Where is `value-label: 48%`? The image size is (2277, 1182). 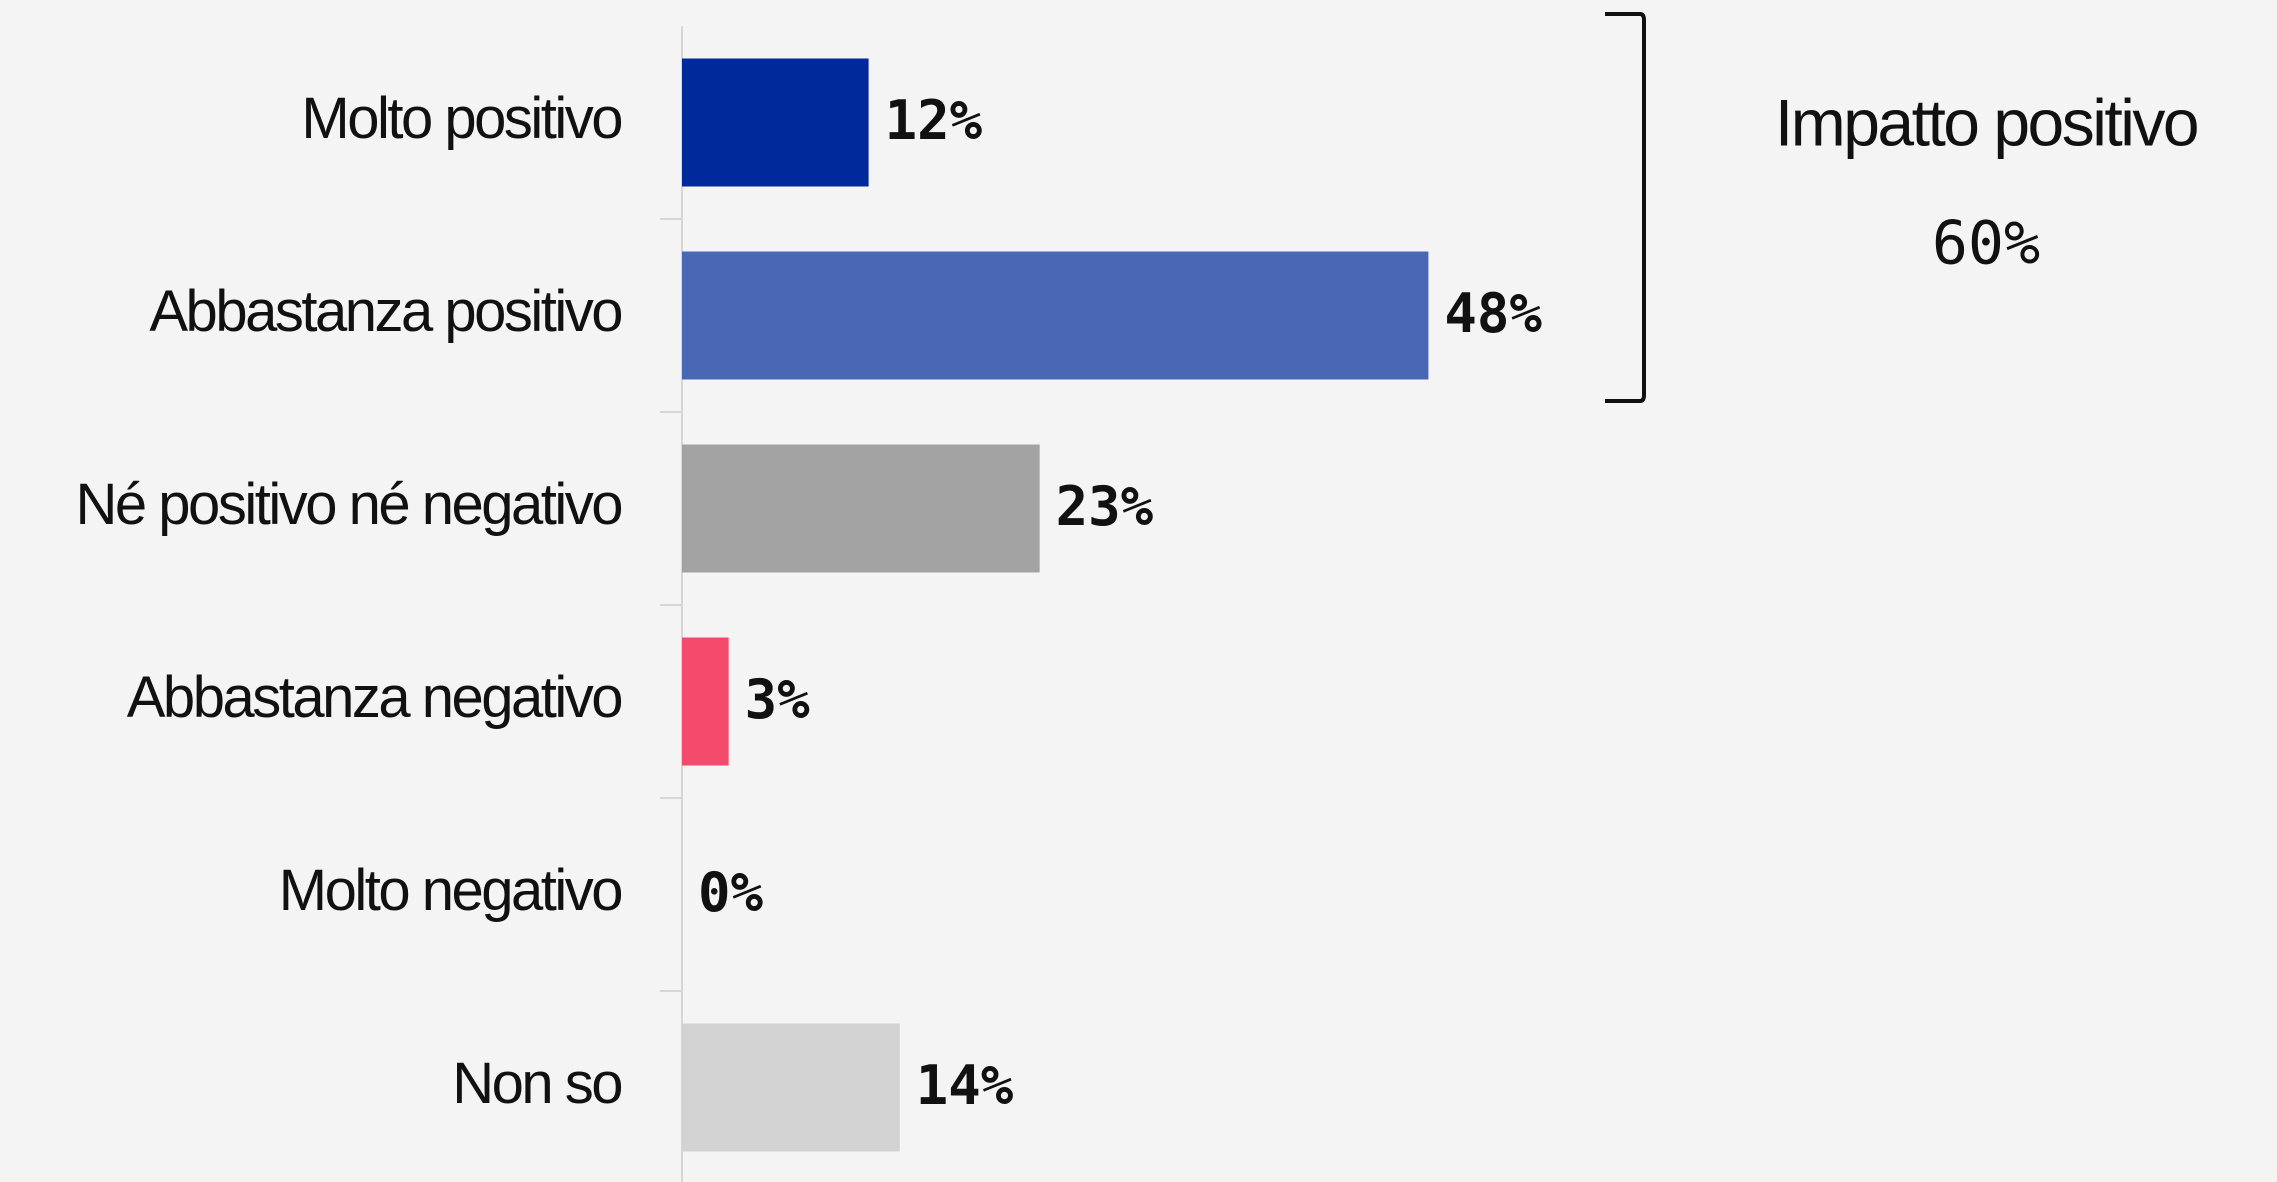
value-label: 48% is located at coordinates (1493, 313).